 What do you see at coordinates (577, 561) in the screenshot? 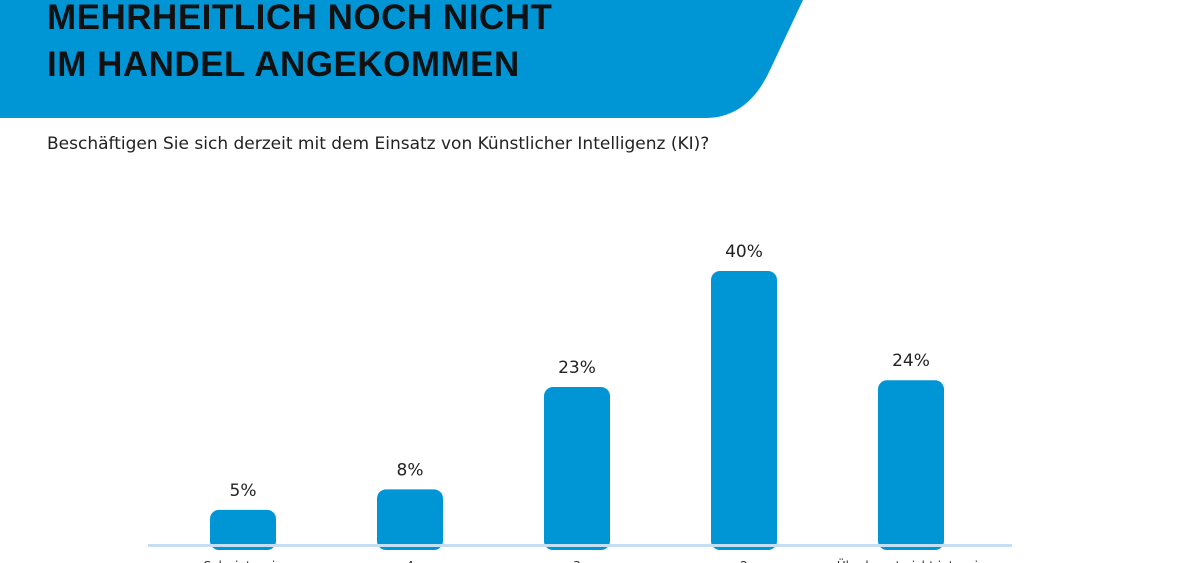
I see `category-label: 3` at bounding box center [577, 561].